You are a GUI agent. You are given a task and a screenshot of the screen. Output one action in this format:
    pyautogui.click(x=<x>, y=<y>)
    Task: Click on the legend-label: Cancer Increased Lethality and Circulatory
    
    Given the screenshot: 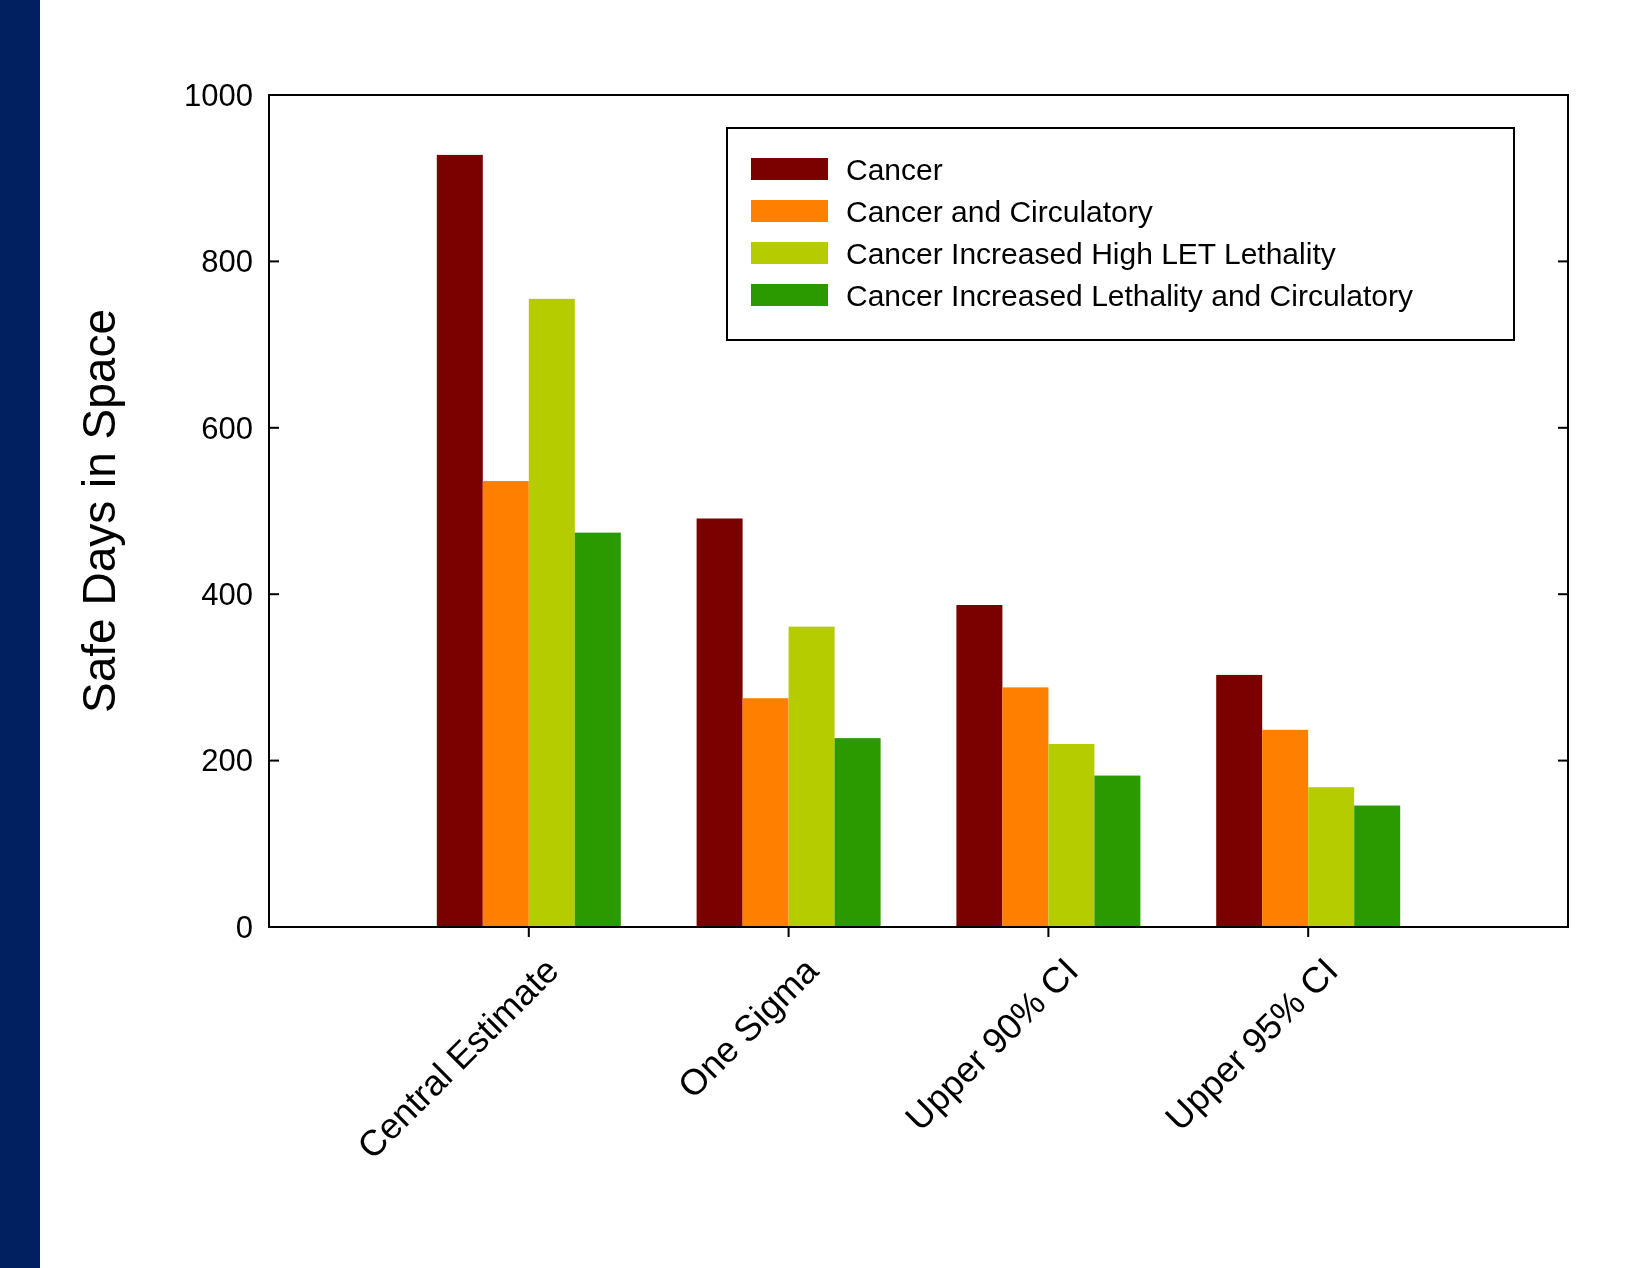 What is the action you would take?
    pyautogui.click(x=1129, y=295)
    